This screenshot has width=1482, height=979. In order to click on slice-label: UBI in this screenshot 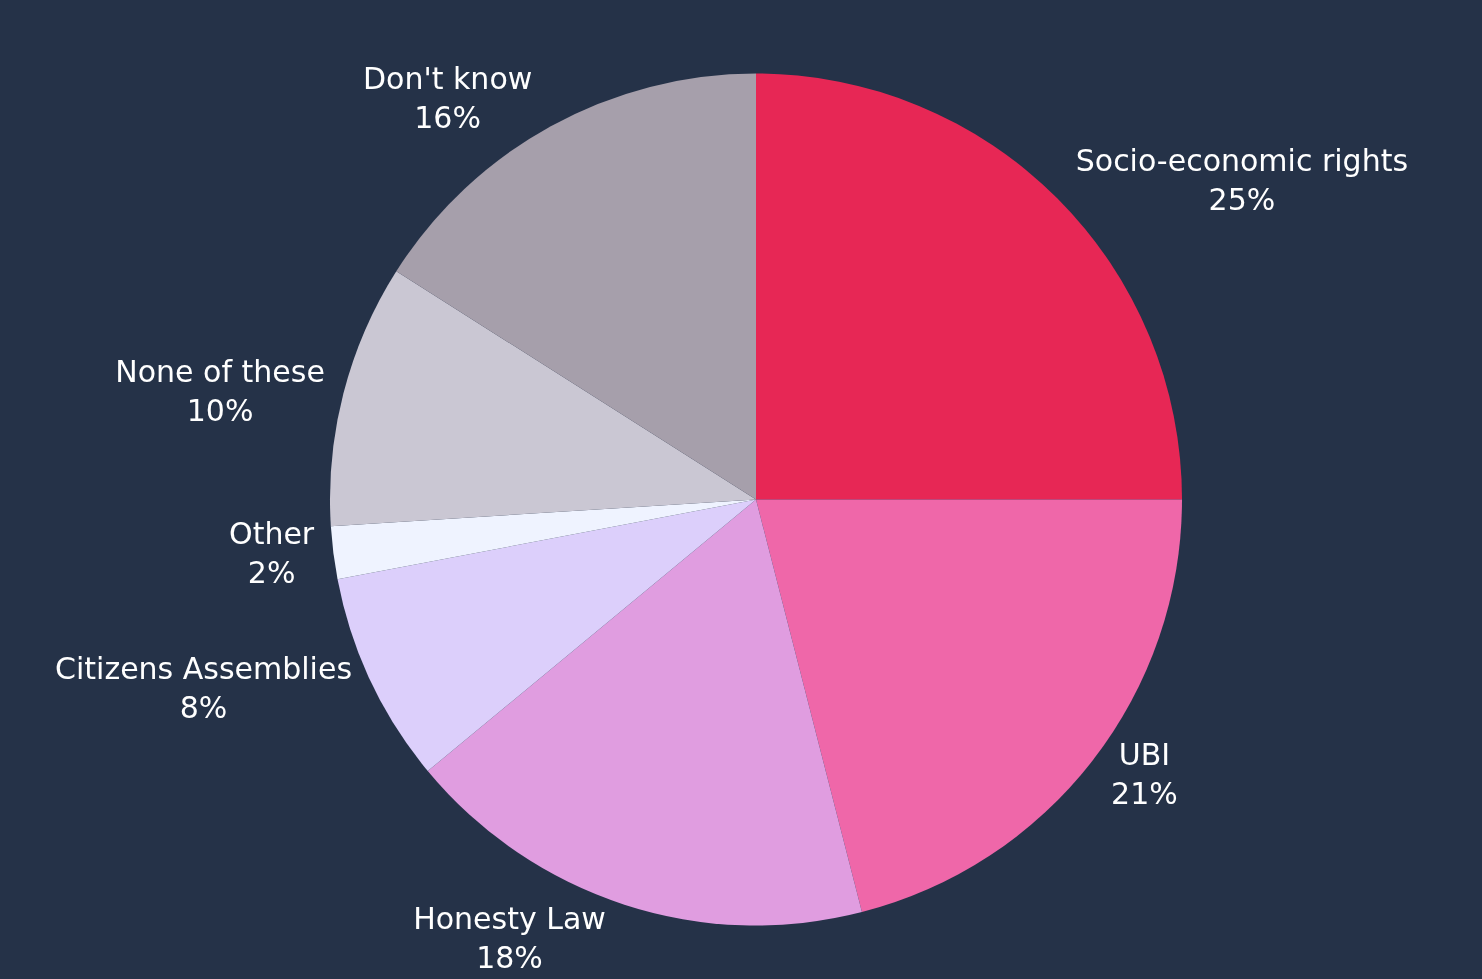, I will do `click(1144, 755)`.